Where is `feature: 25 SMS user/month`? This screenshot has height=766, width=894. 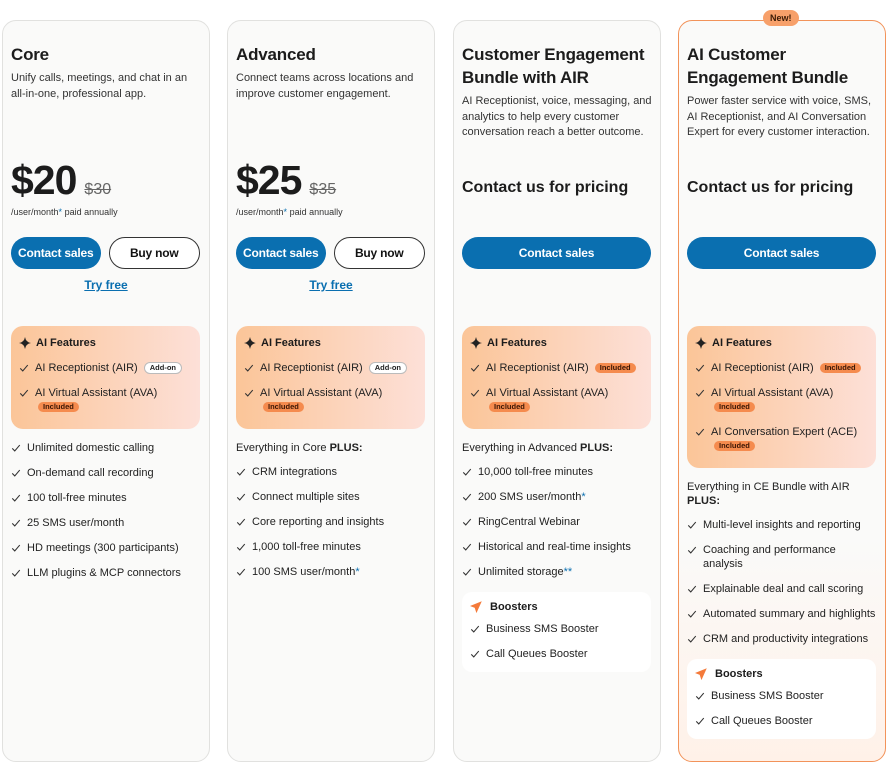
feature: 25 SMS user/month is located at coordinates (105, 522).